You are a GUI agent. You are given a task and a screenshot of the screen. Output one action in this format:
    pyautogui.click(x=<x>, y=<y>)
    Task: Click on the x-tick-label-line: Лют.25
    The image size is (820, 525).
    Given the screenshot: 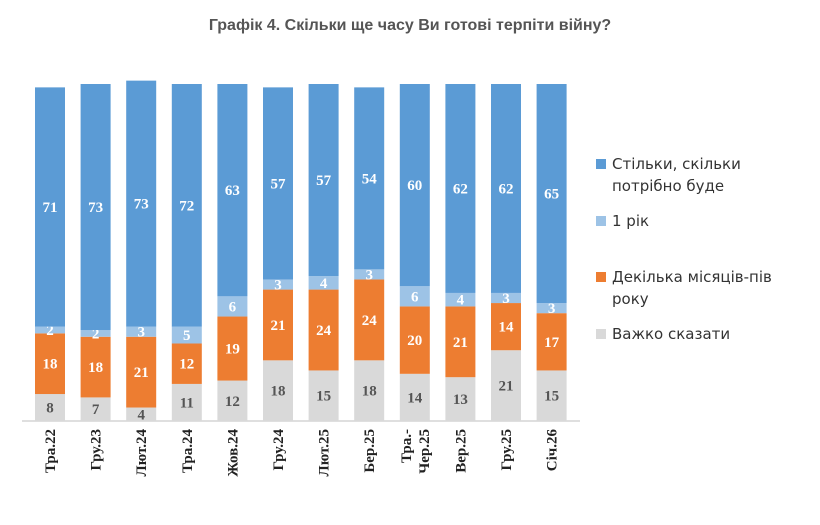 What is the action you would take?
    pyautogui.click(x=325, y=452)
    